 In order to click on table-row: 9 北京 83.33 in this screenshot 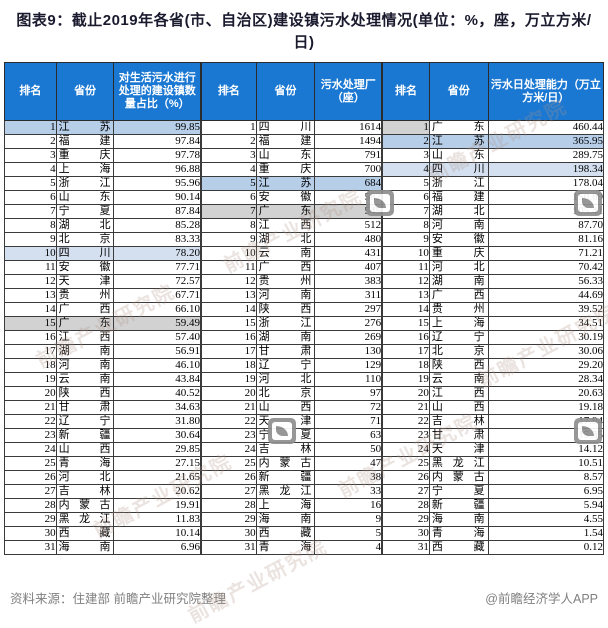, I will do `click(103, 239)`.